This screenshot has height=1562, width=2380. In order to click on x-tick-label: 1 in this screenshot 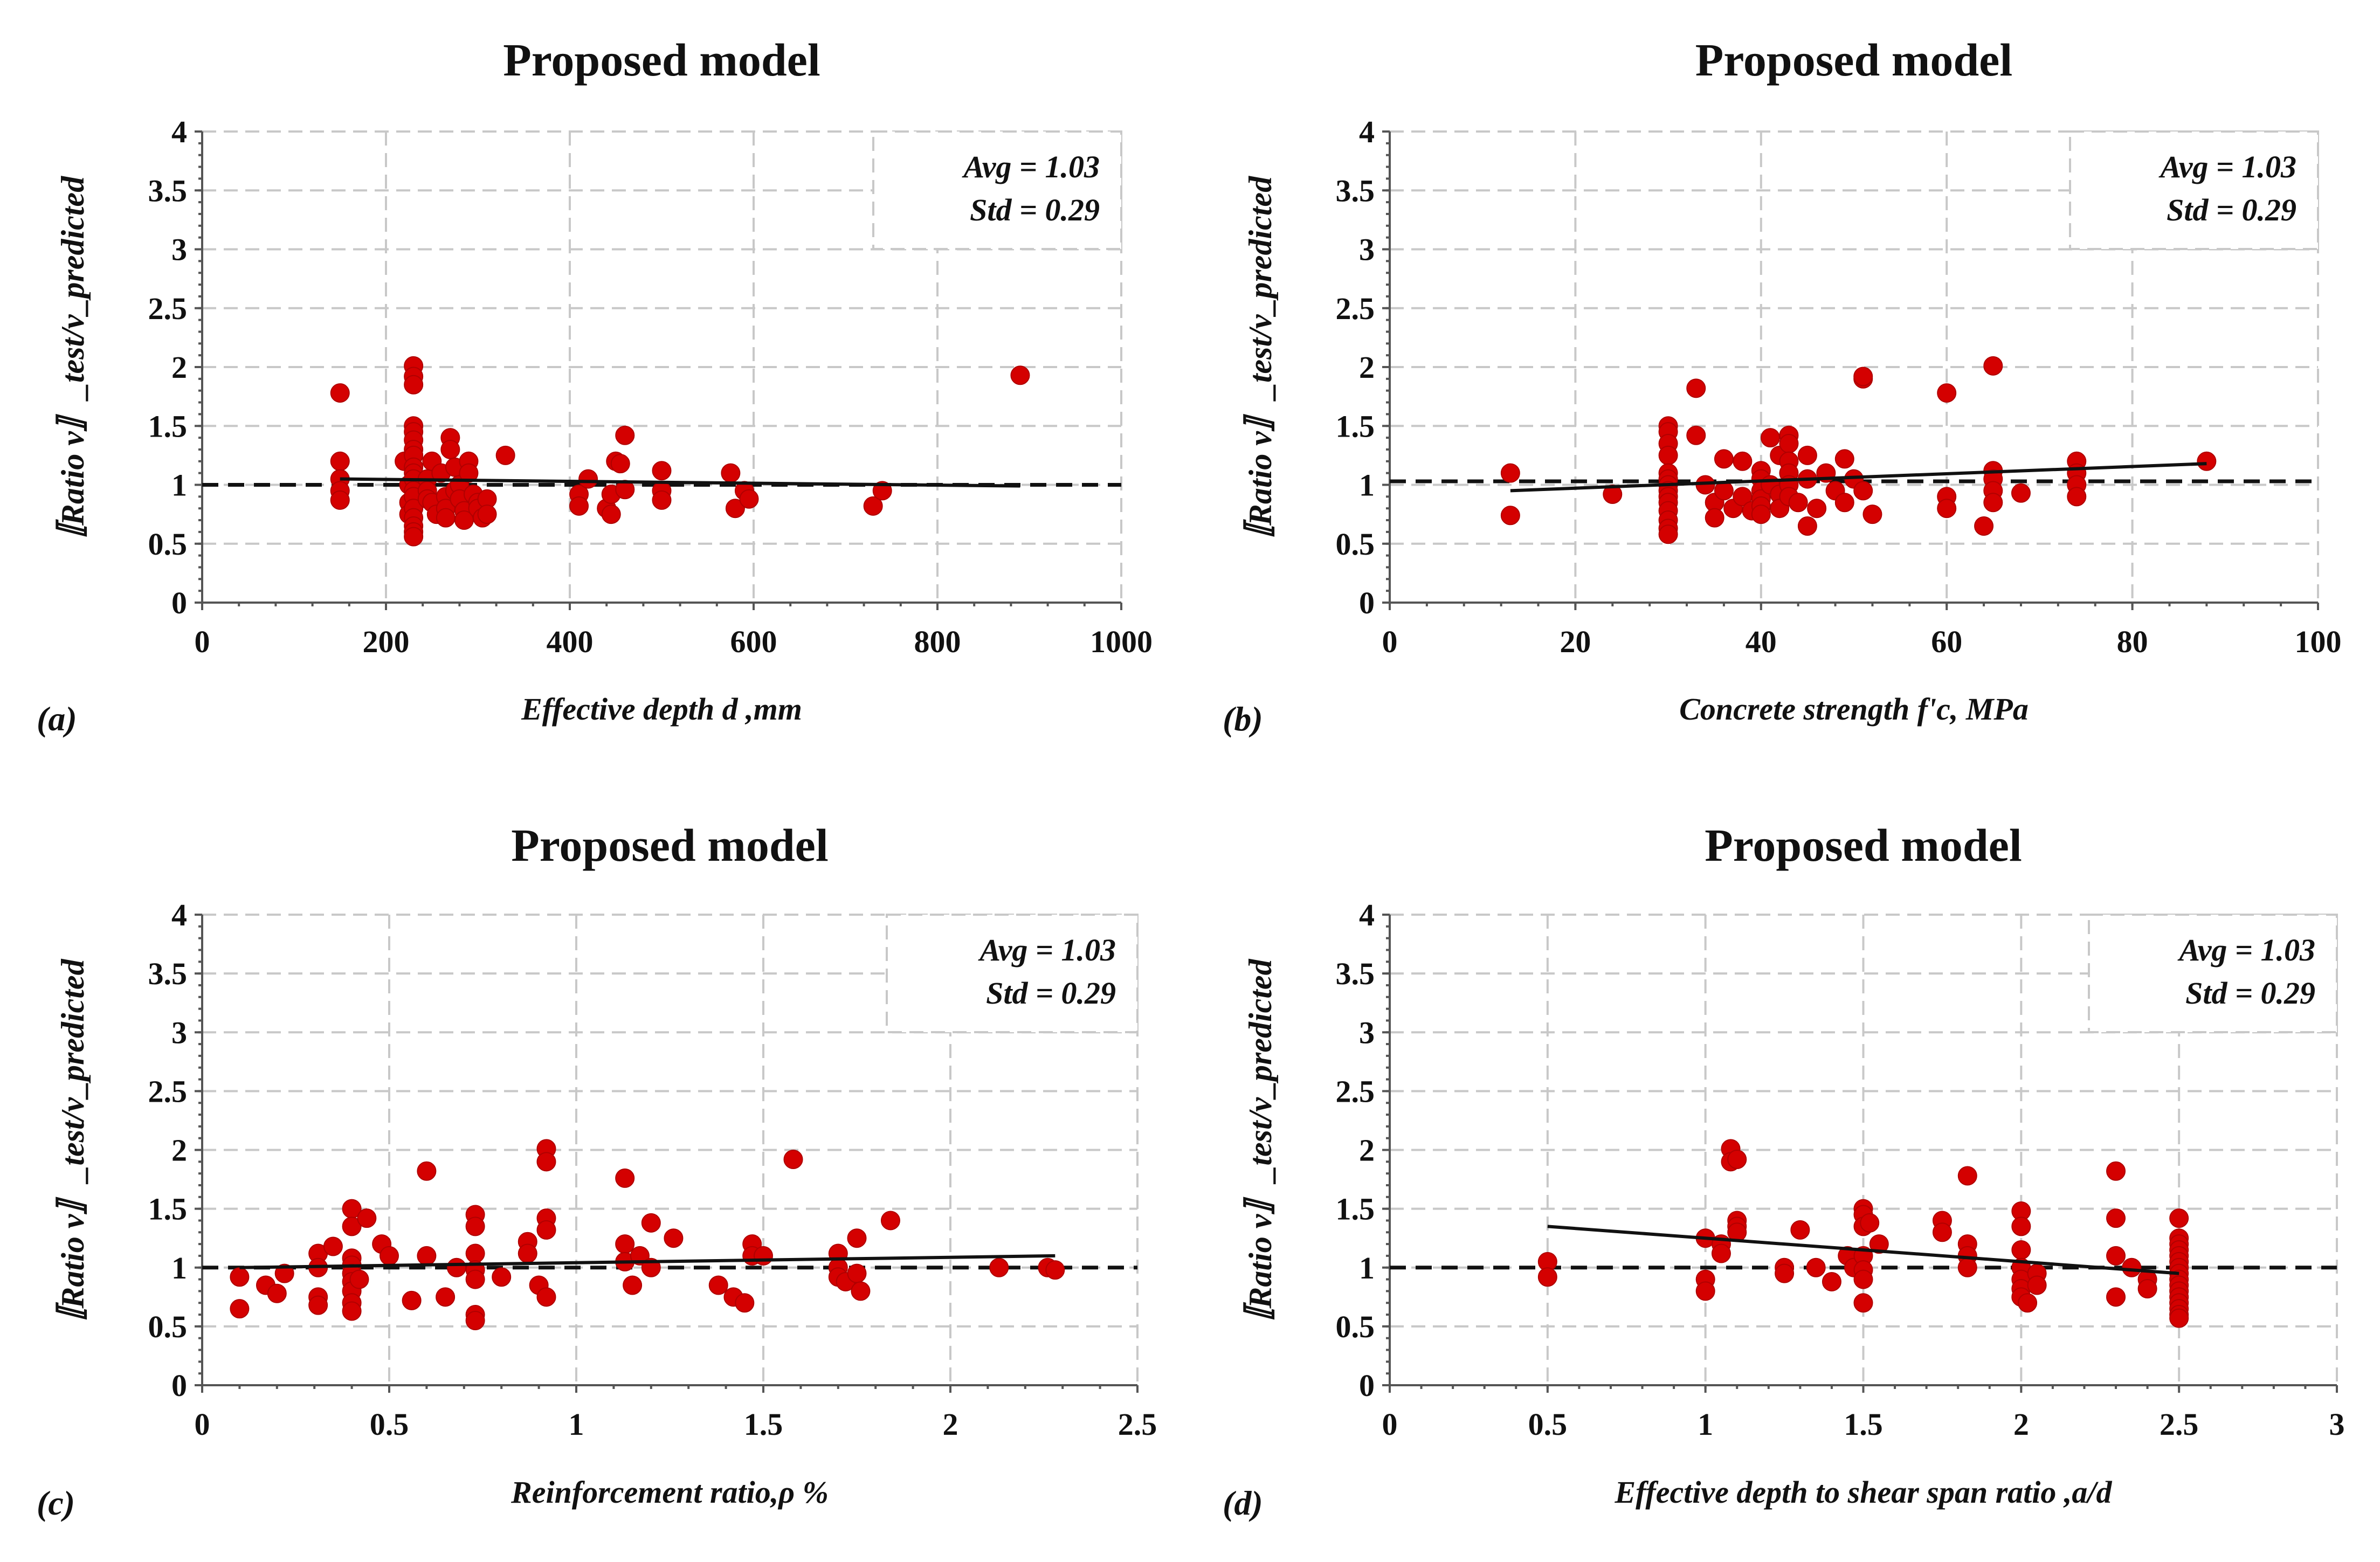, I will do `click(576, 1424)`.